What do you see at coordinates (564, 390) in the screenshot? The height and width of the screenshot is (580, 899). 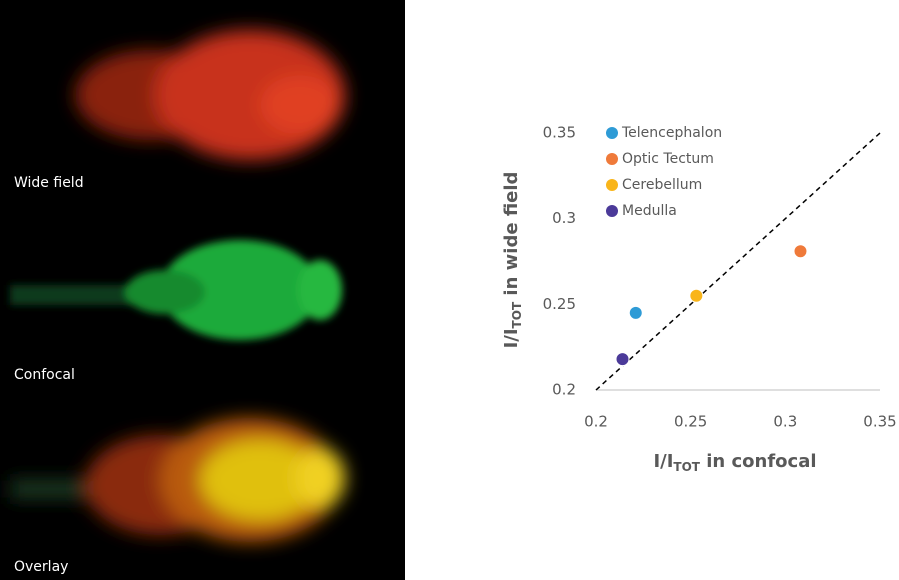 I see `y-tick-label: 0.2` at bounding box center [564, 390].